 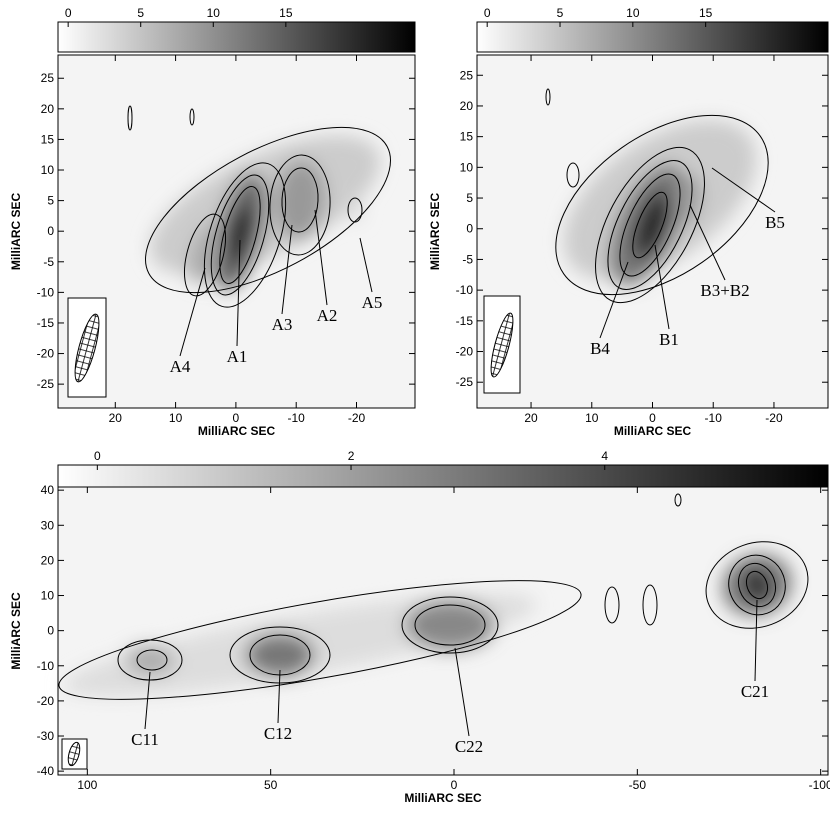 I want to click on annotation: B3+B2, so click(x=724, y=290).